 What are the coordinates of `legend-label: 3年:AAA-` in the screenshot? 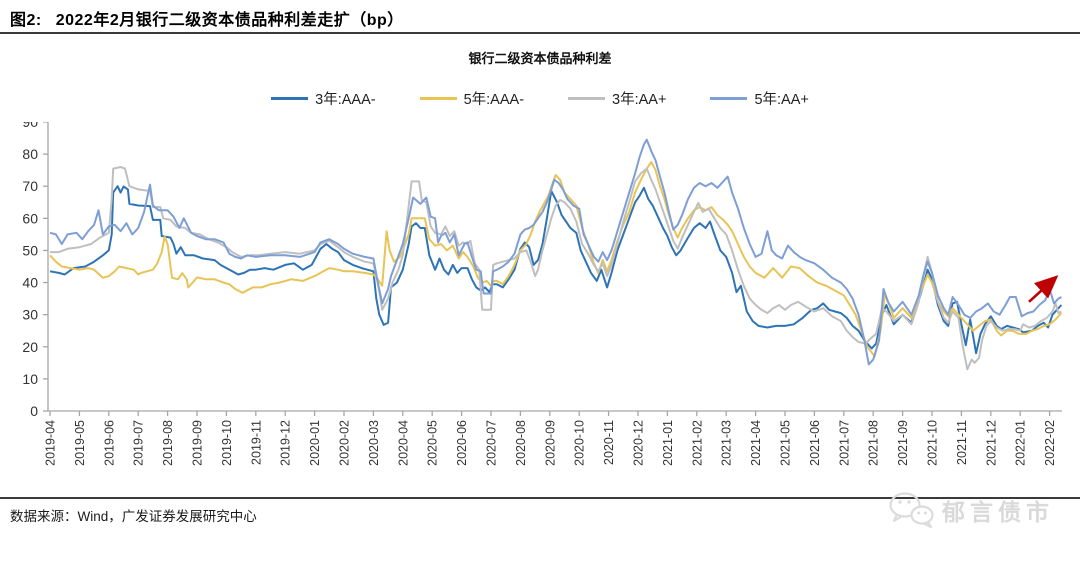 It's located at (345, 100).